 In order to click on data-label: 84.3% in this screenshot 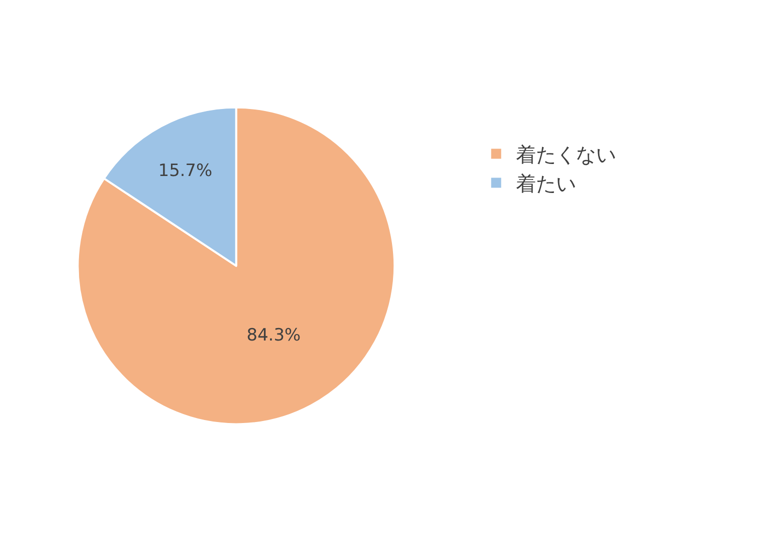, I will do `click(273, 336)`.